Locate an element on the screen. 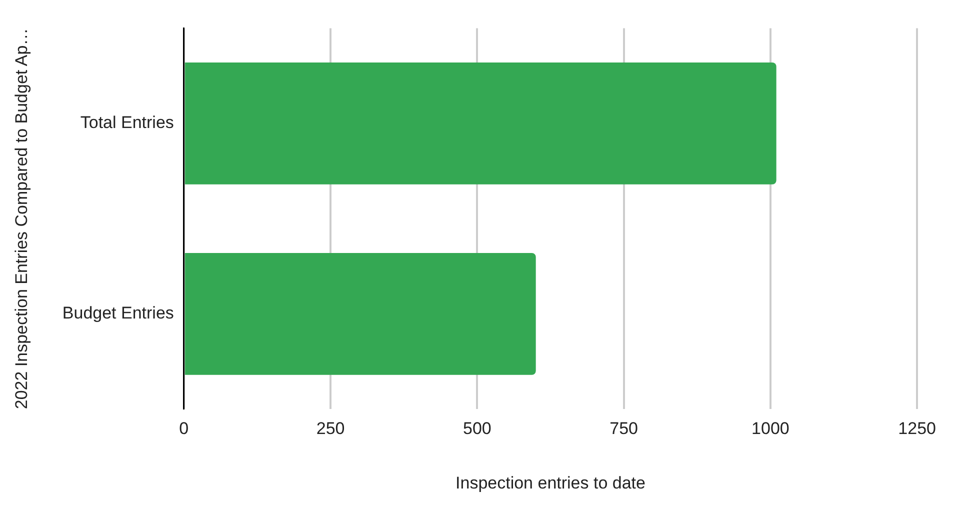 The image size is (954, 506). x-axis-title: Inspection entries to date is located at coordinates (551, 482).